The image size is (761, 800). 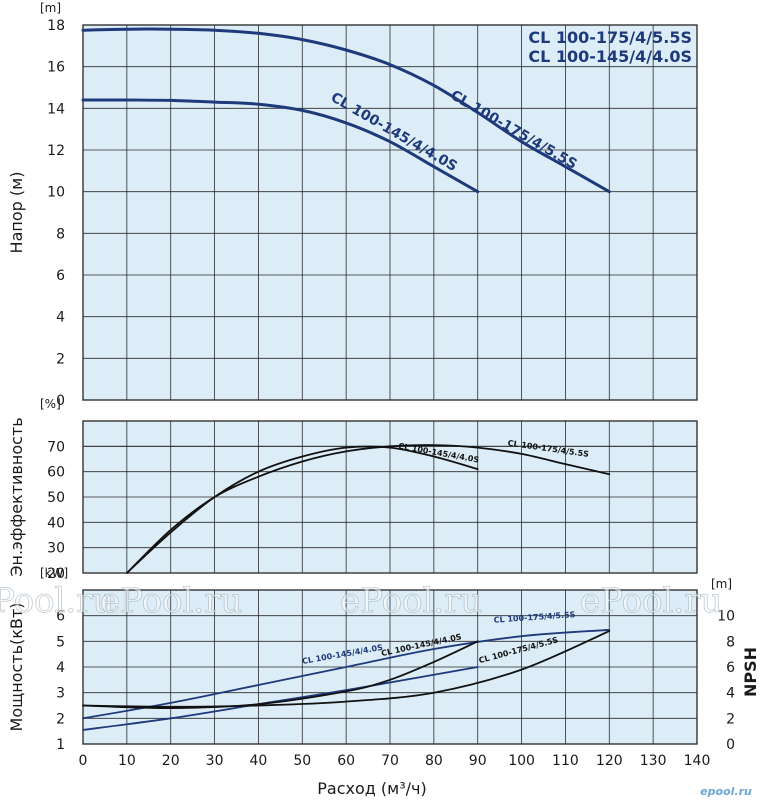 I want to click on x-tick-label: 0, so click(x=83, y=761).